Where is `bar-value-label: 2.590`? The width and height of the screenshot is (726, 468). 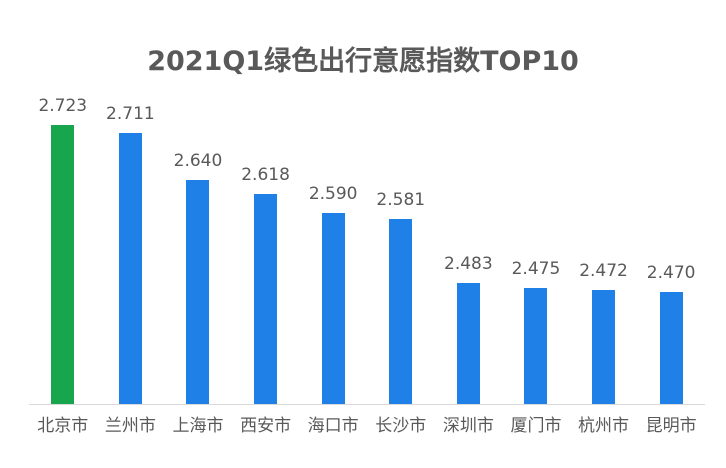
bar-value-label: 2.590 is located at coordinates (333, 194).